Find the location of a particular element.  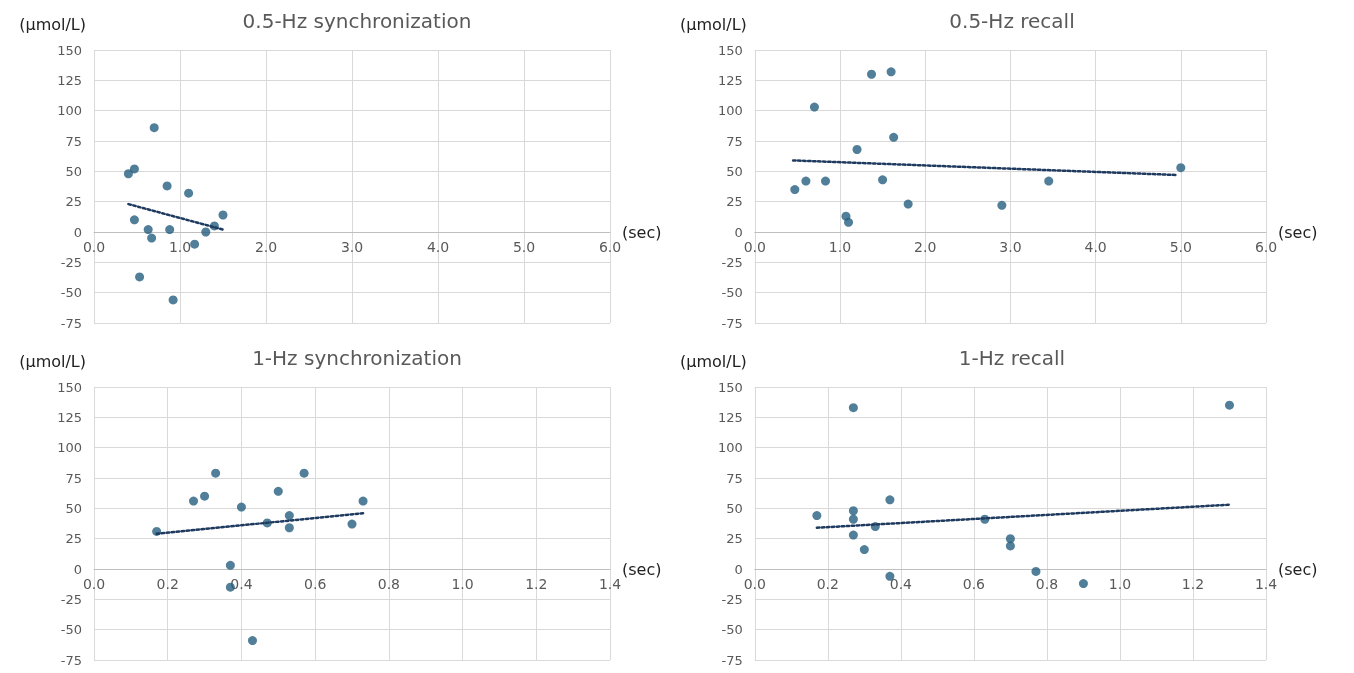

x-tick-label: 3.0 is located at coordinates (352, 247).